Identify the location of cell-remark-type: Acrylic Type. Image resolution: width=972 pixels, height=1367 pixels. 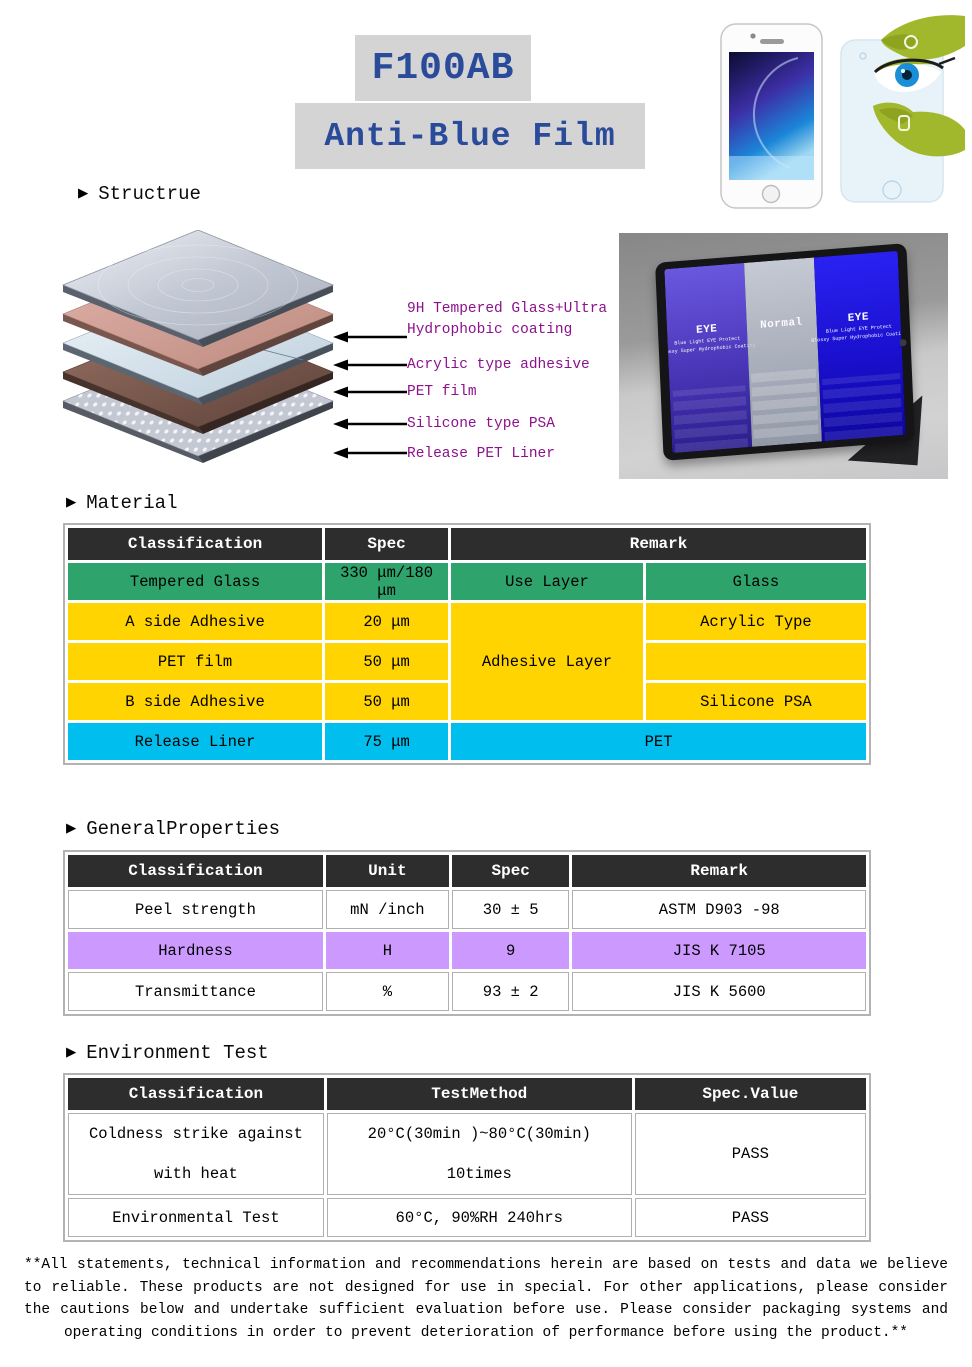
(755, 621).